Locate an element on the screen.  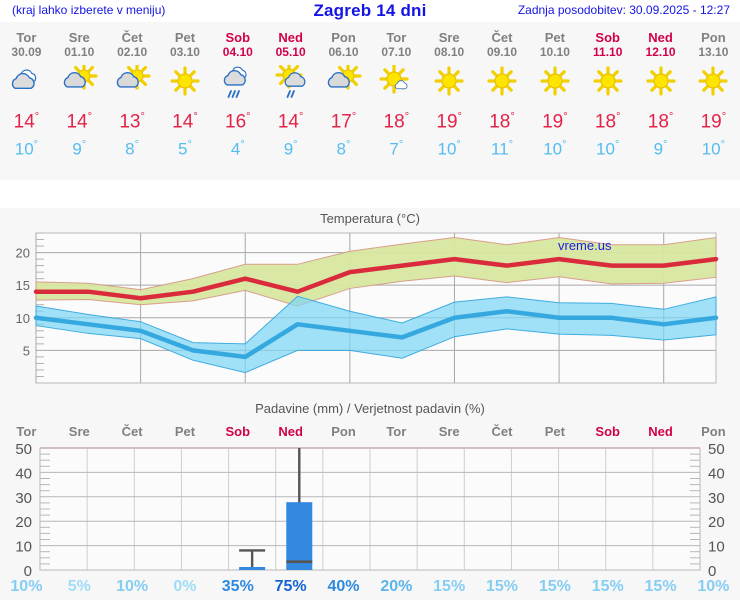
day-column: Tor 07.10 18° 7° is located at coordinates (396, 101).